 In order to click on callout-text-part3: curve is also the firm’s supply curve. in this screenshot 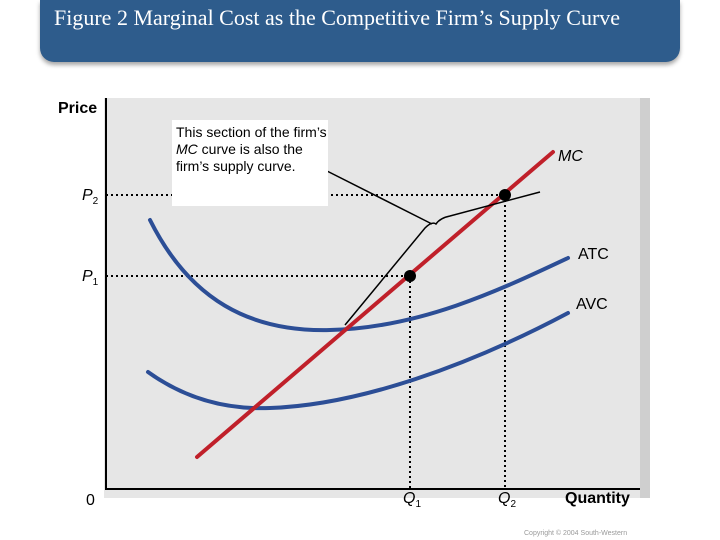, I will do `click(239, 157)`.